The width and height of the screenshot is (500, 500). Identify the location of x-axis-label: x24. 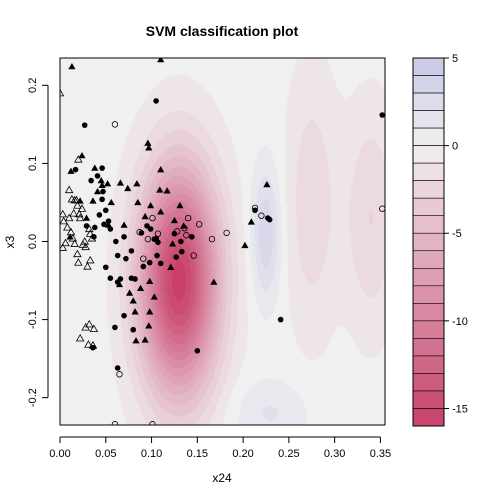
(222, 478).